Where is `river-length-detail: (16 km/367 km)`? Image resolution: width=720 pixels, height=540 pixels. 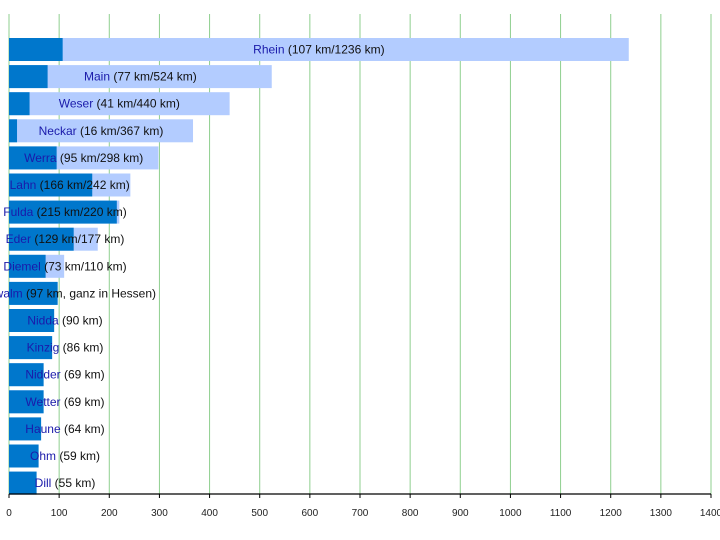 river-length-detail: (16 km/367 km) is located at coordinates (120, 131).